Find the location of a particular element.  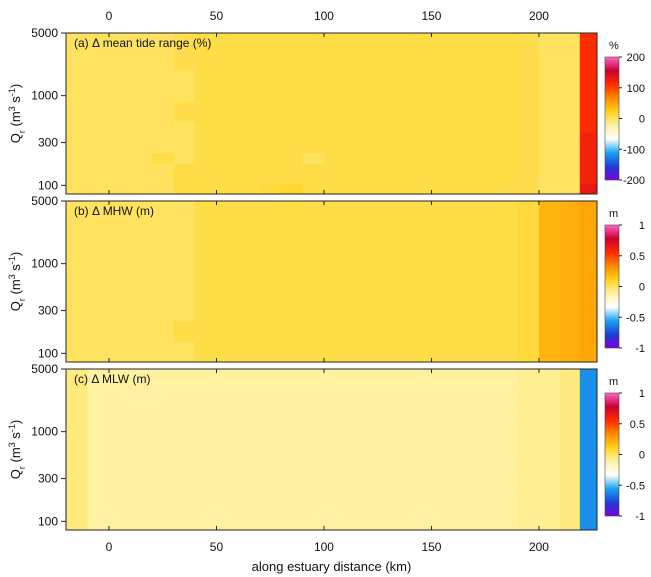

y-axis-label-part: Q is located at coordinates (15, 138).